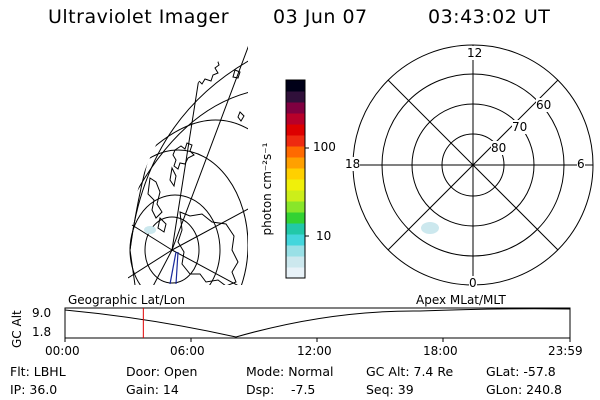  What do you see at coordinates (139, 17) in the screenshot?
I see `instrument-title: Ultraviolet Imager` at bounding box center [139, 17].